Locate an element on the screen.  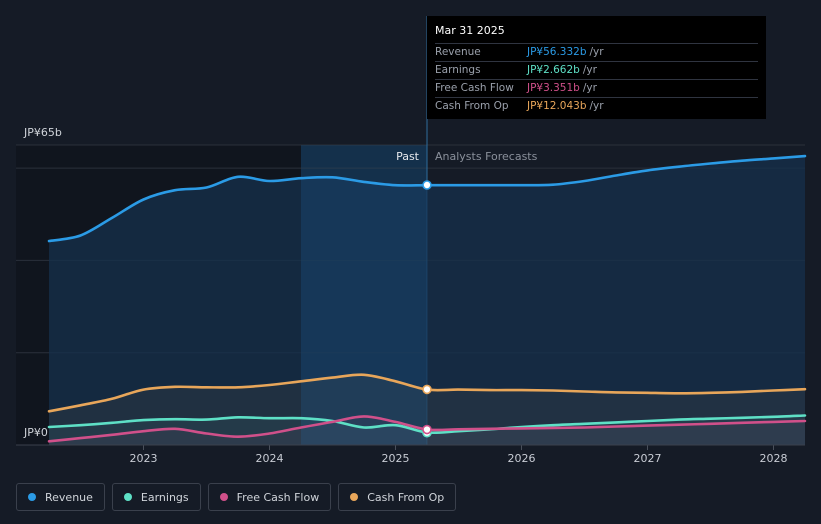
free-cash-flow-dot-icon is located at coordinates (223, 497).